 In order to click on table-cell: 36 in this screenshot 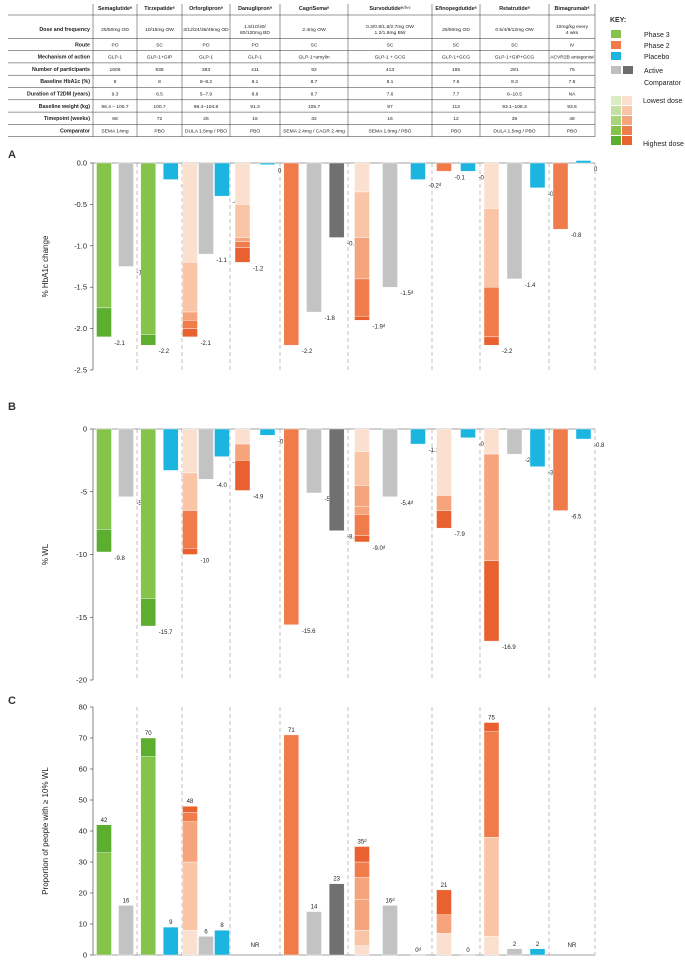, I will do `click(515, 119)`.